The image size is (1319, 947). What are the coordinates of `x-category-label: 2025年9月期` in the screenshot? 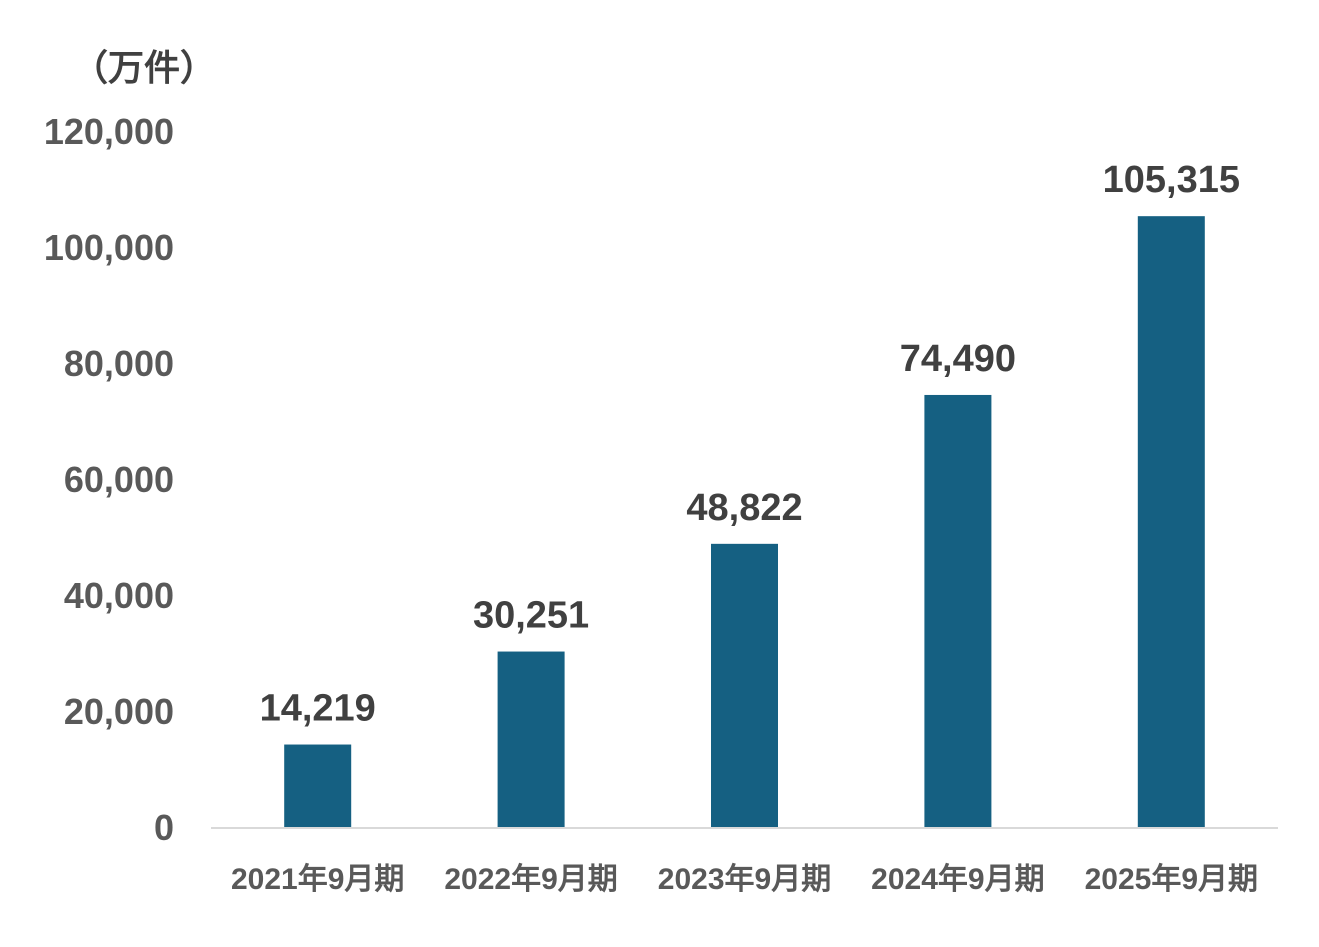 It's located at (1171, 879).